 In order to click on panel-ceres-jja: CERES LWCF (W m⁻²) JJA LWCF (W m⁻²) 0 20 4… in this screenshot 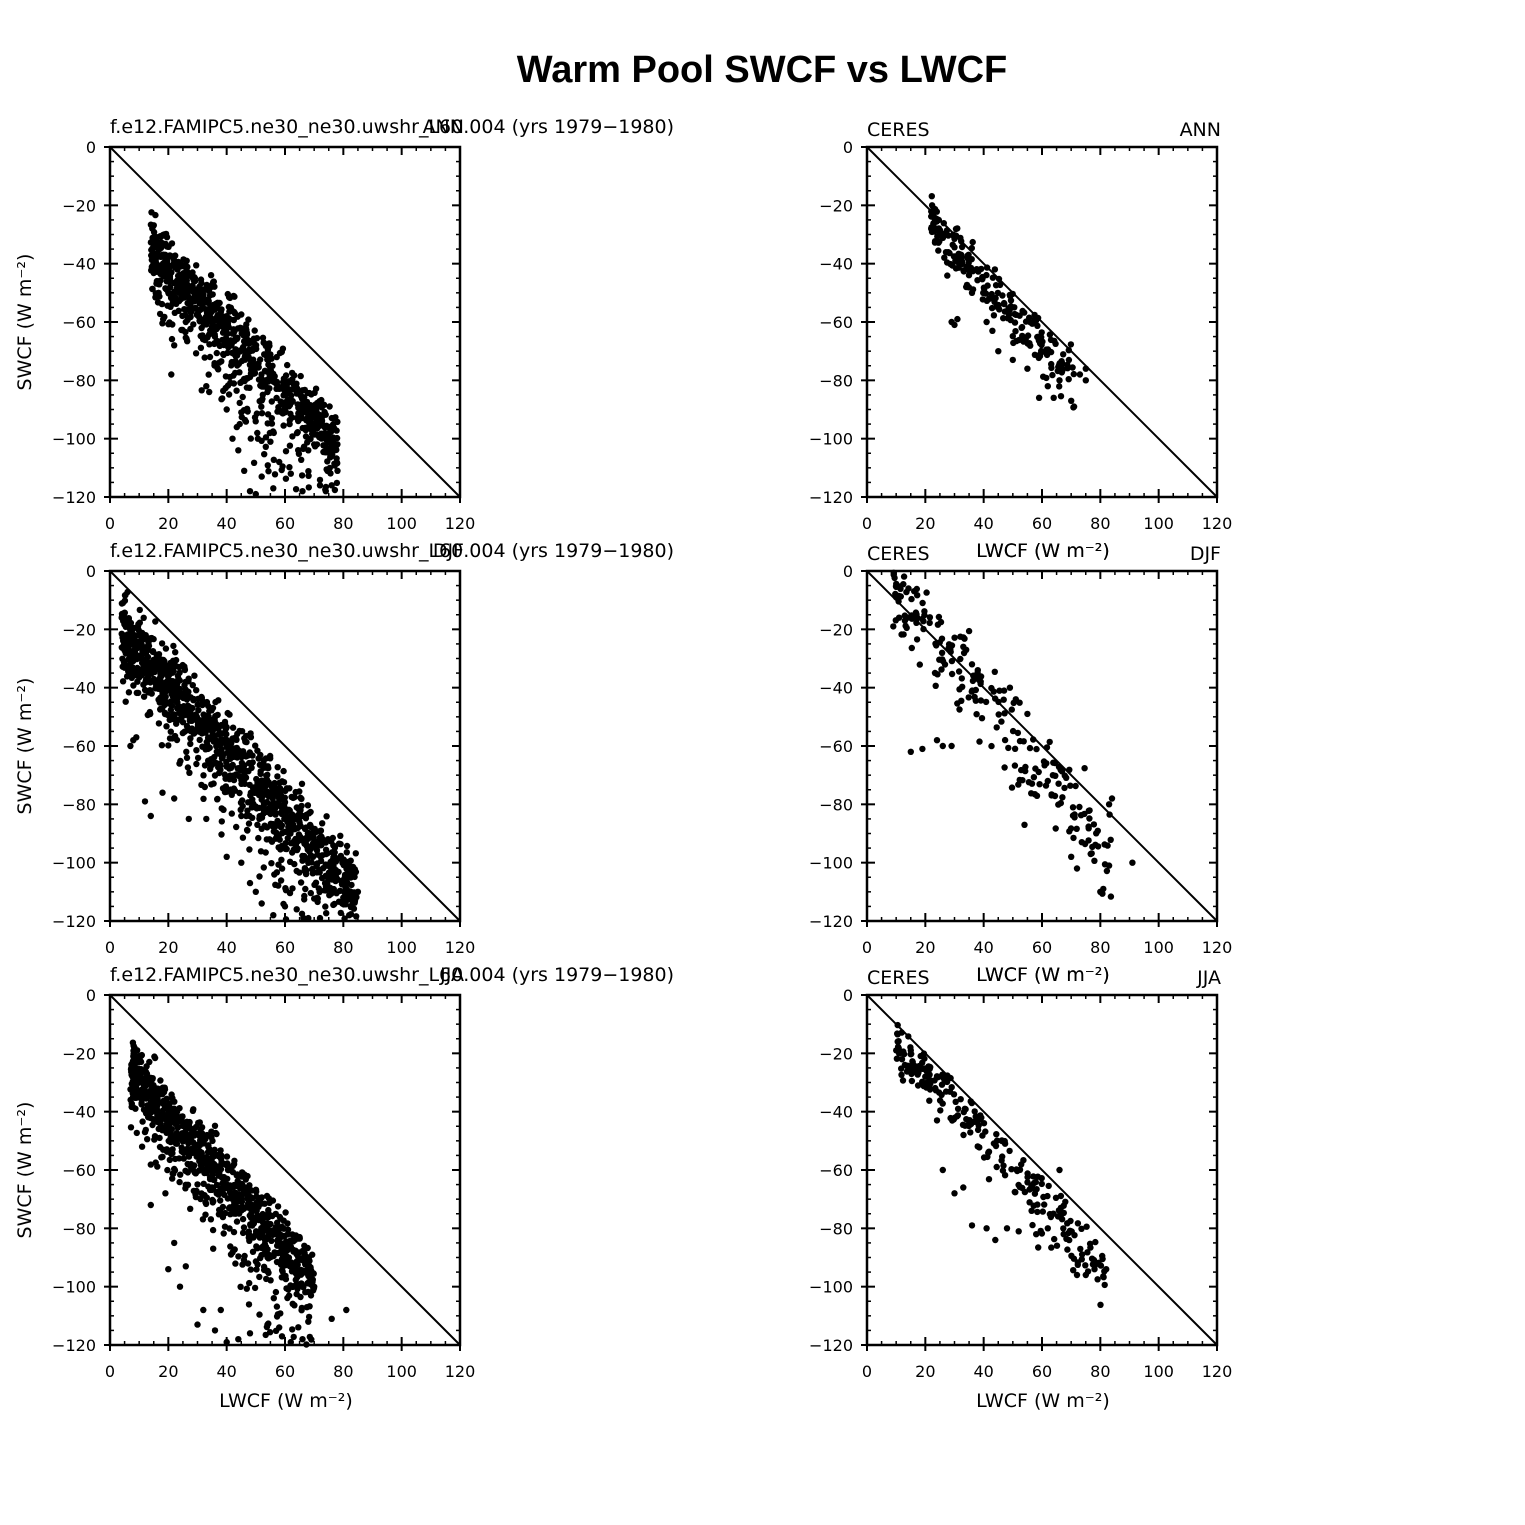, I will do `click(1020, 1188)`.